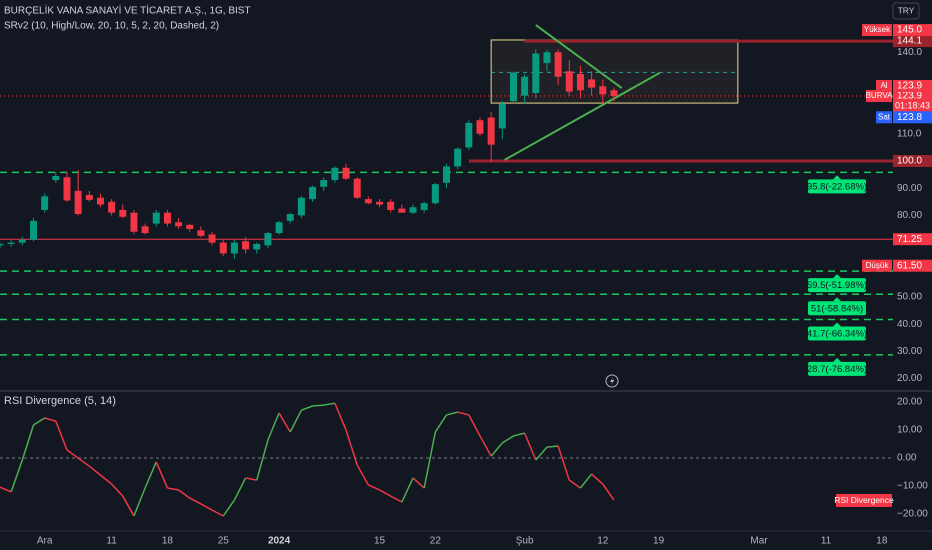 The image size is (932, 550). I want to click on marker-tag-box, so click(877, 265).